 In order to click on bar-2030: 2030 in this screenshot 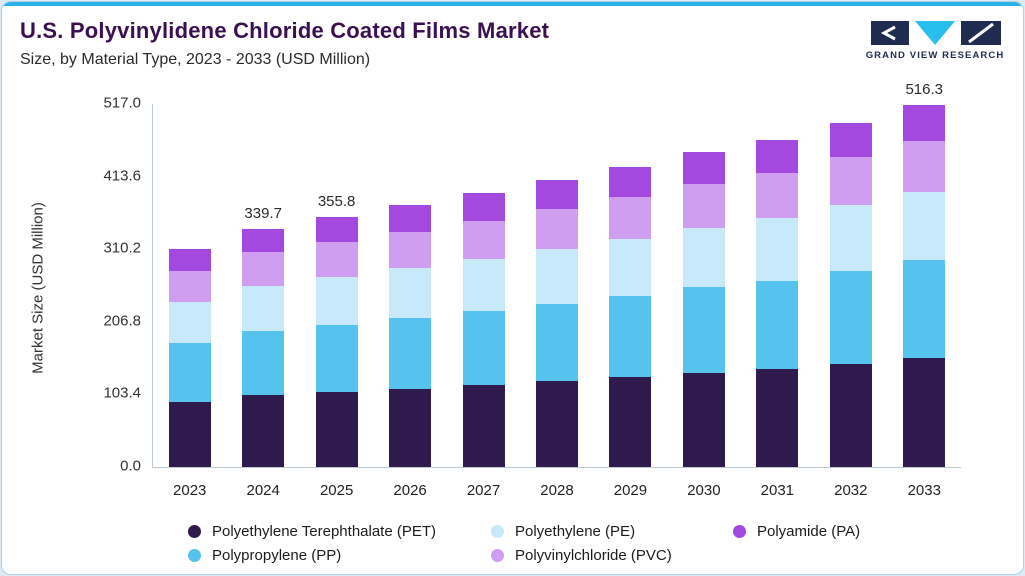, I will do `click(703, 301)`.